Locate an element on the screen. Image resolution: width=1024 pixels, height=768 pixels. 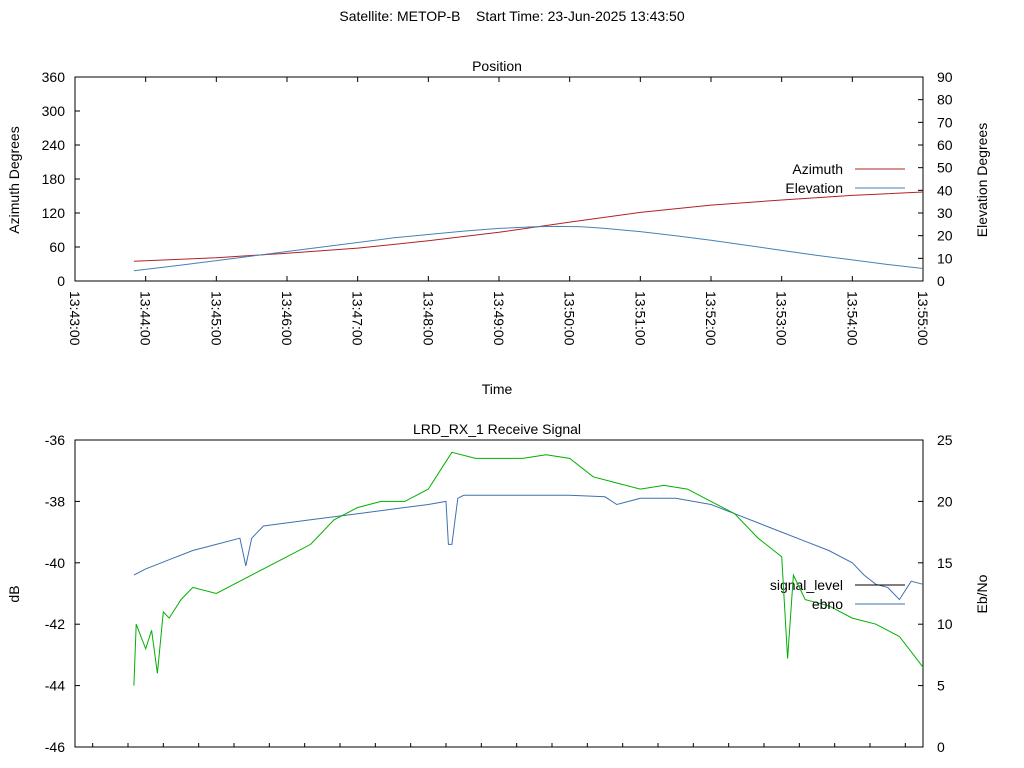
position-y2-tick-label: 40 is located at coordinates (945, 190).